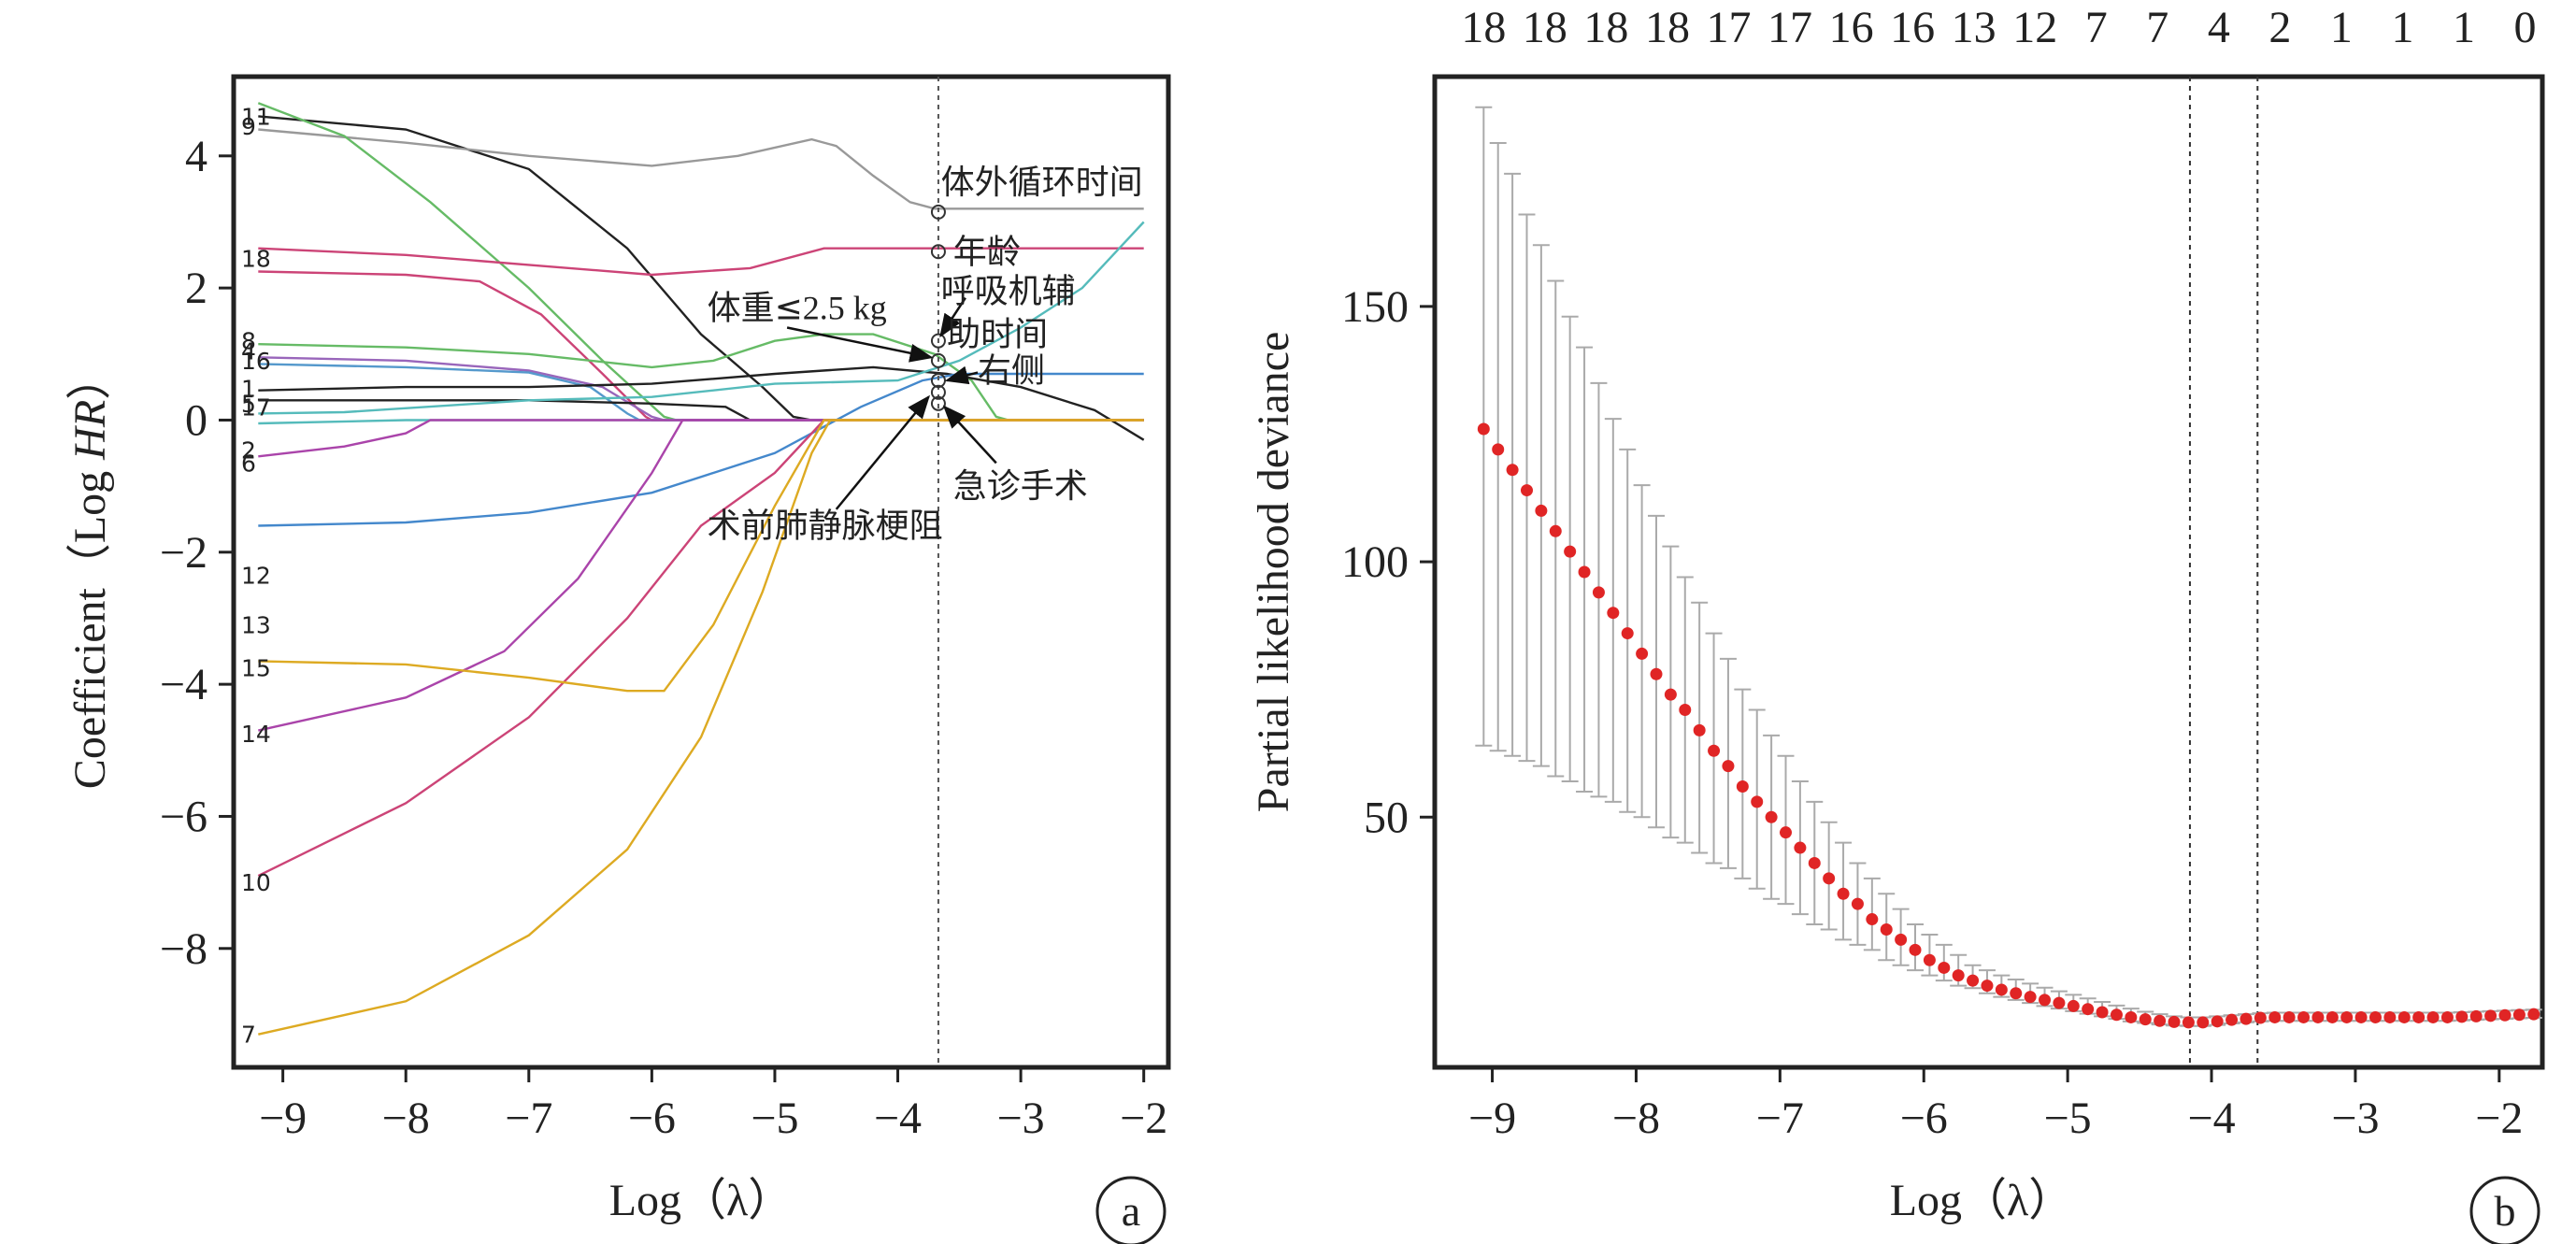 The width and height of the screenshot is (2576, 1244). Describe the element at coordinates (701, 1201) in the screenshot. I see `panel-a-x-axis-title: Log（λ）` at that location.